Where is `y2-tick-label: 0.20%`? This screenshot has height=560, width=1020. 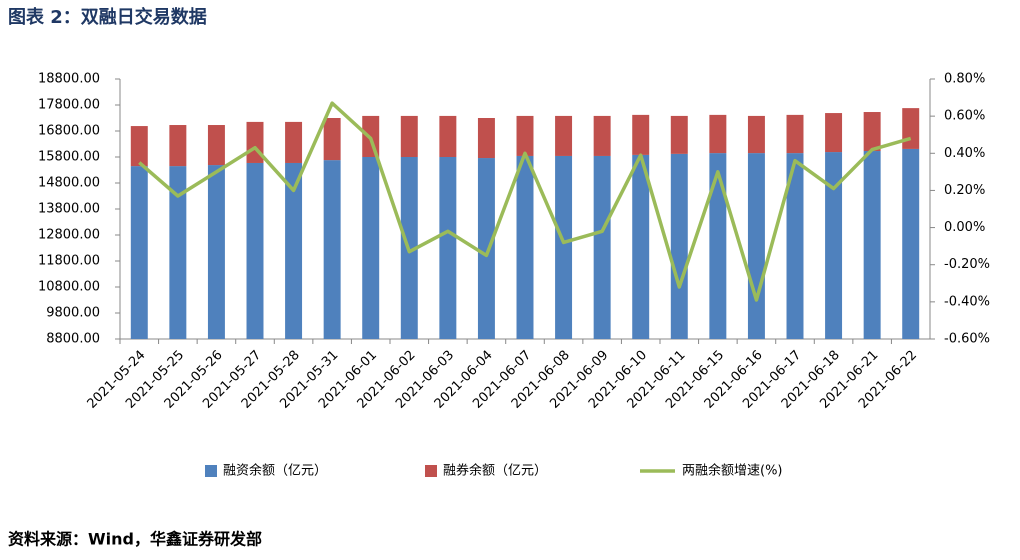 y2-tick-label: 0.20% is located at coordinates (964, 190).